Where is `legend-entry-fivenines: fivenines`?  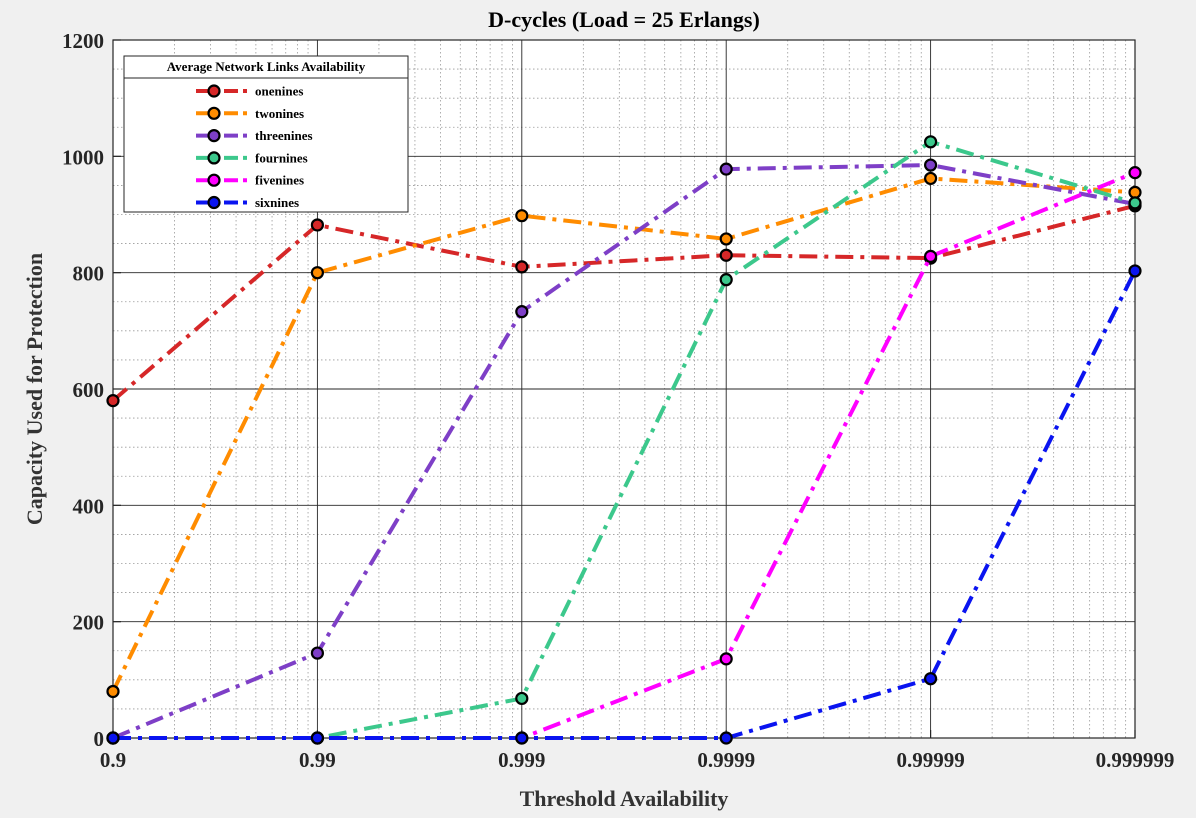 legend-entry-fivenines: fivenines is located at coordinates (250, 180).